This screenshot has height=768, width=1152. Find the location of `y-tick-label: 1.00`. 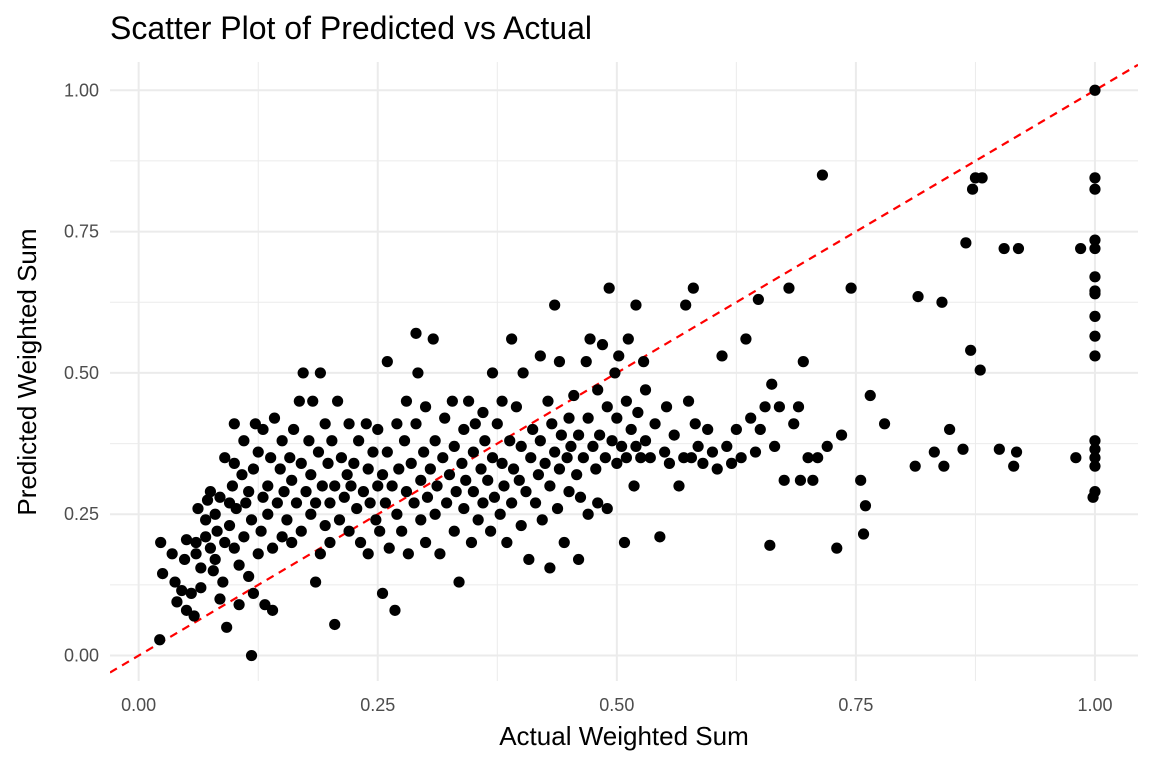

y-tick-label: 1.00 is located at coordinates (81, 90).